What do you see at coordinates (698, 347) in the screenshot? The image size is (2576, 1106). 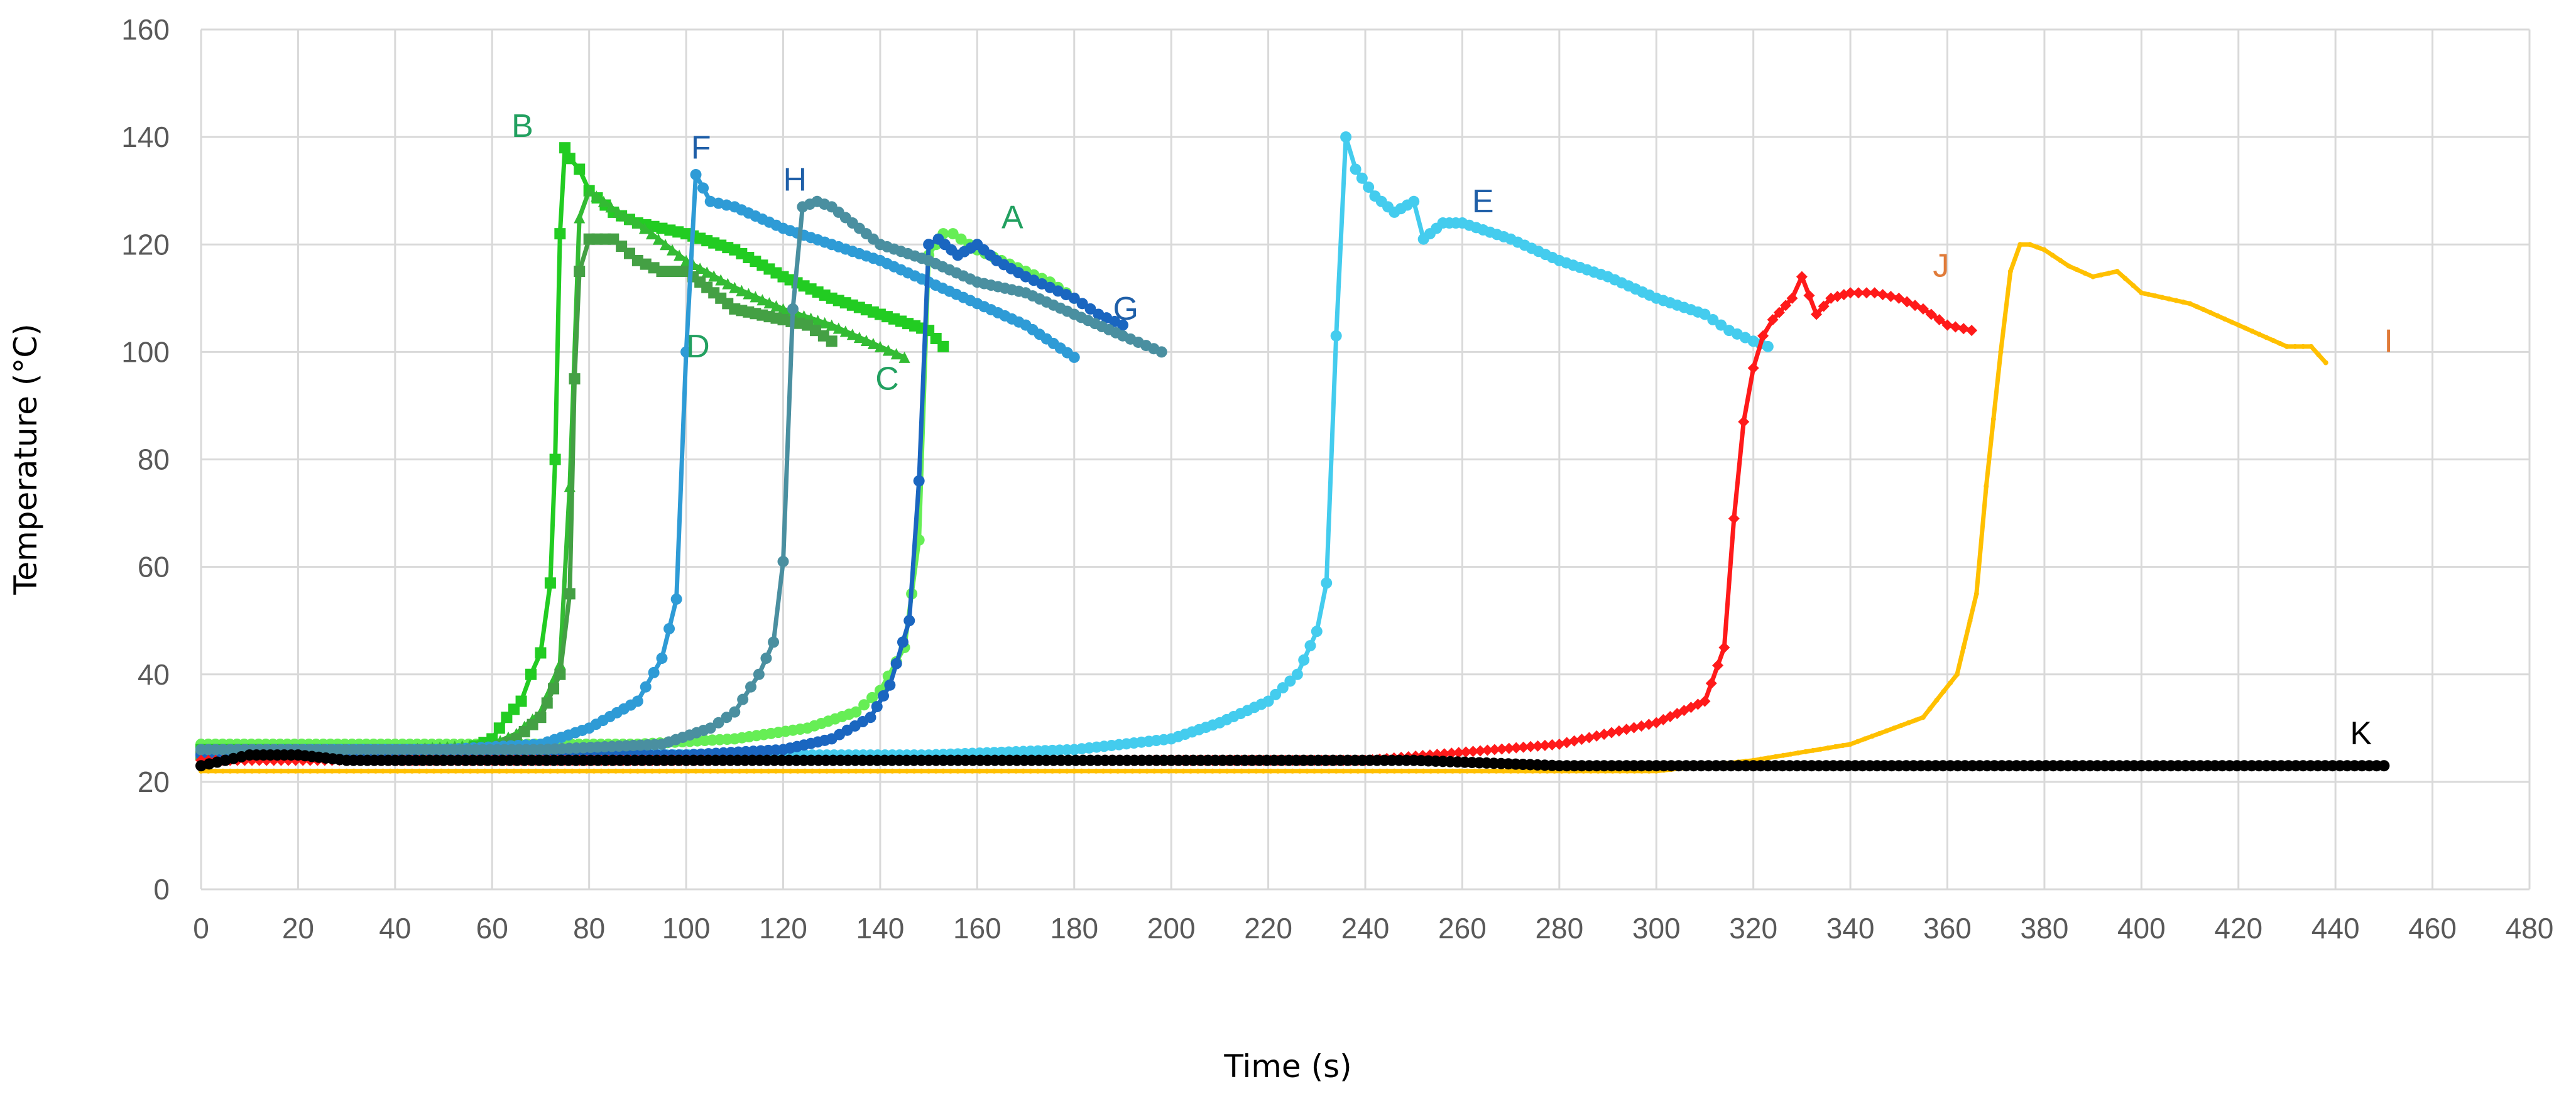 I see `series-label-d: D` at bounding box center [698, 347].